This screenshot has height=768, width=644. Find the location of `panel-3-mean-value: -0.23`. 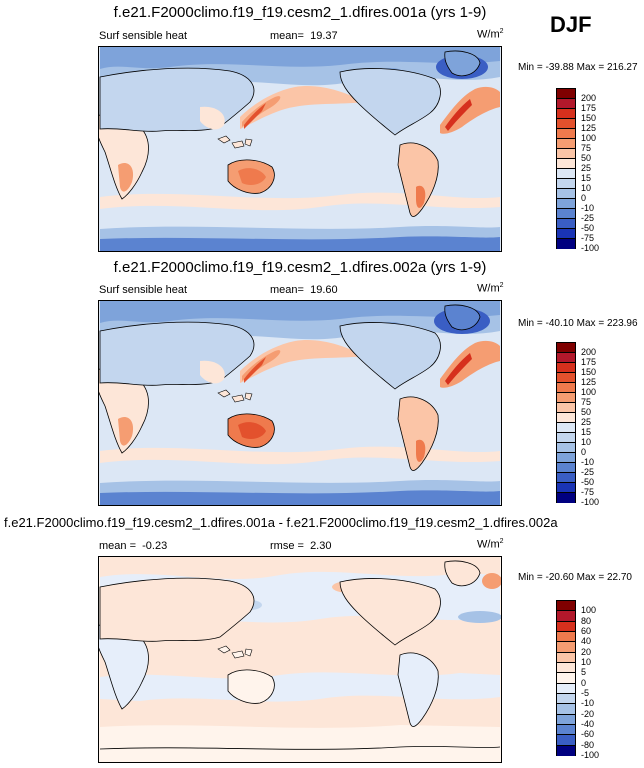

panel-3-mean-value: -0.23 is located at coordinates (155, 546).